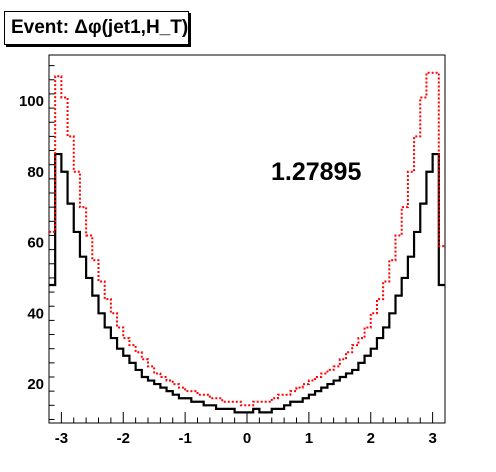  I want to click on plot-annotation: 1.27895, so click(316, 172).